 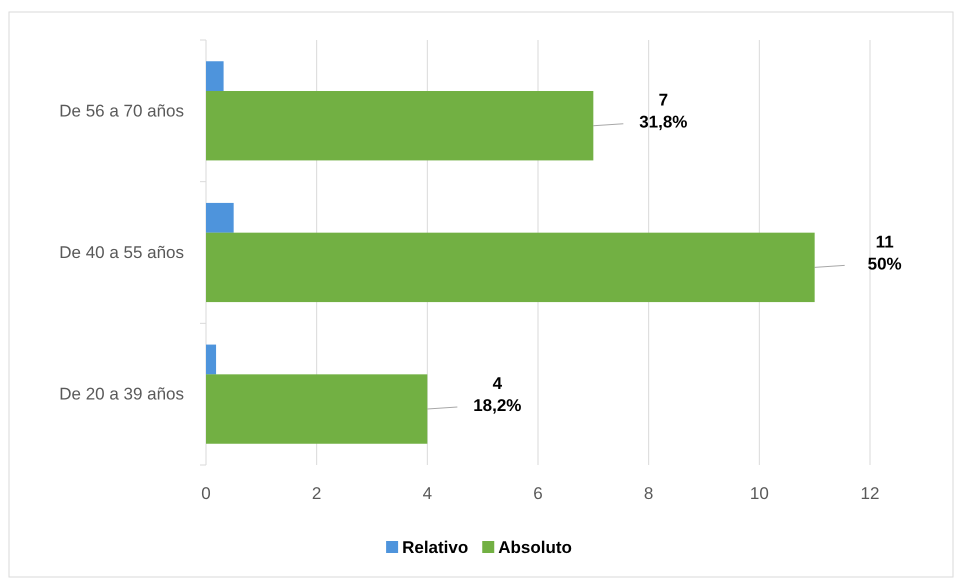 I want to click on x-tick-label: 10, so click(x=759, y=494).